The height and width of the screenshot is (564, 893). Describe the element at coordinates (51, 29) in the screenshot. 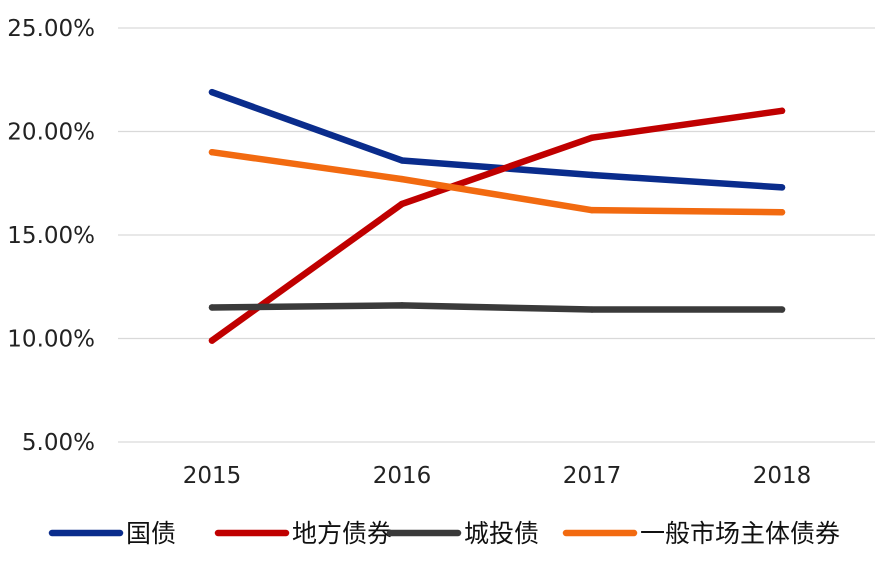

I see `y-tick-label: 25.00%` at that location.